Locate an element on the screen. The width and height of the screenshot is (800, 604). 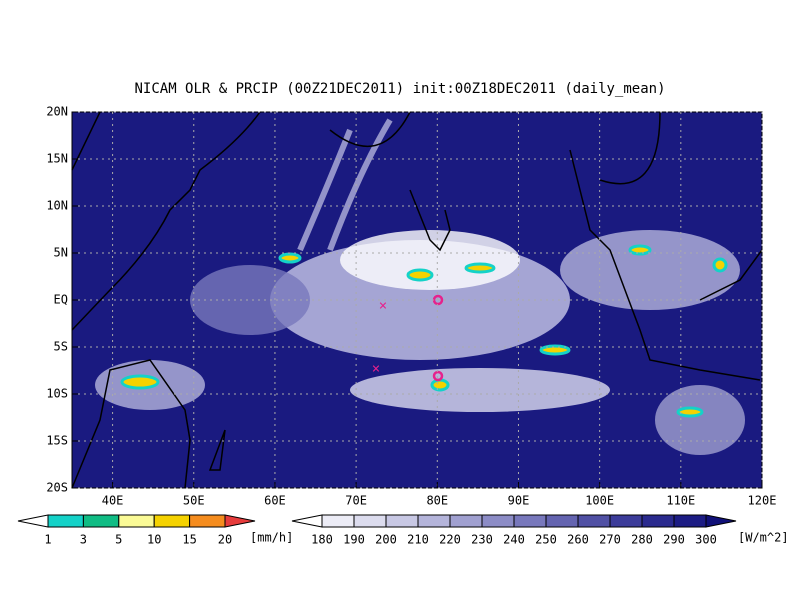
colorbar-label: 230 is located at coordinates (482, 540).